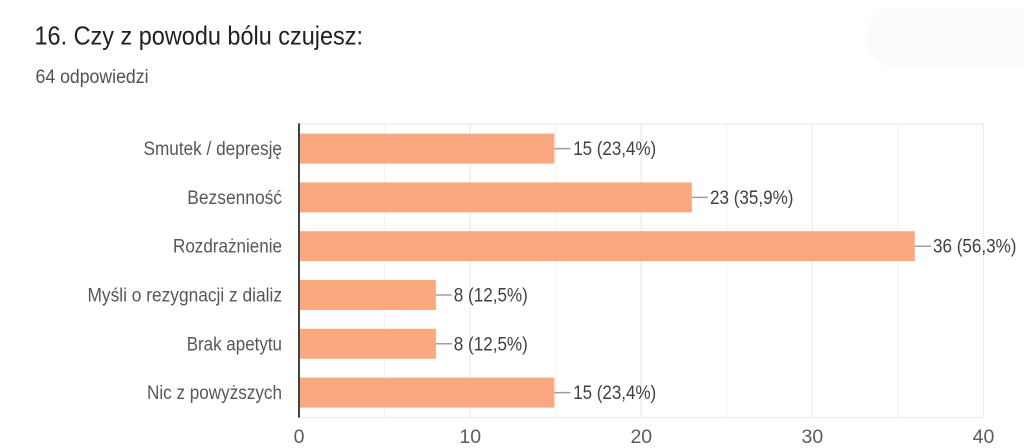 This screenshot has width=1024, height=448. What do you see at coordinates (234, 198) in the screenshot?
I see `svg-text: Bezsenność` at bounding box center [234, 198].